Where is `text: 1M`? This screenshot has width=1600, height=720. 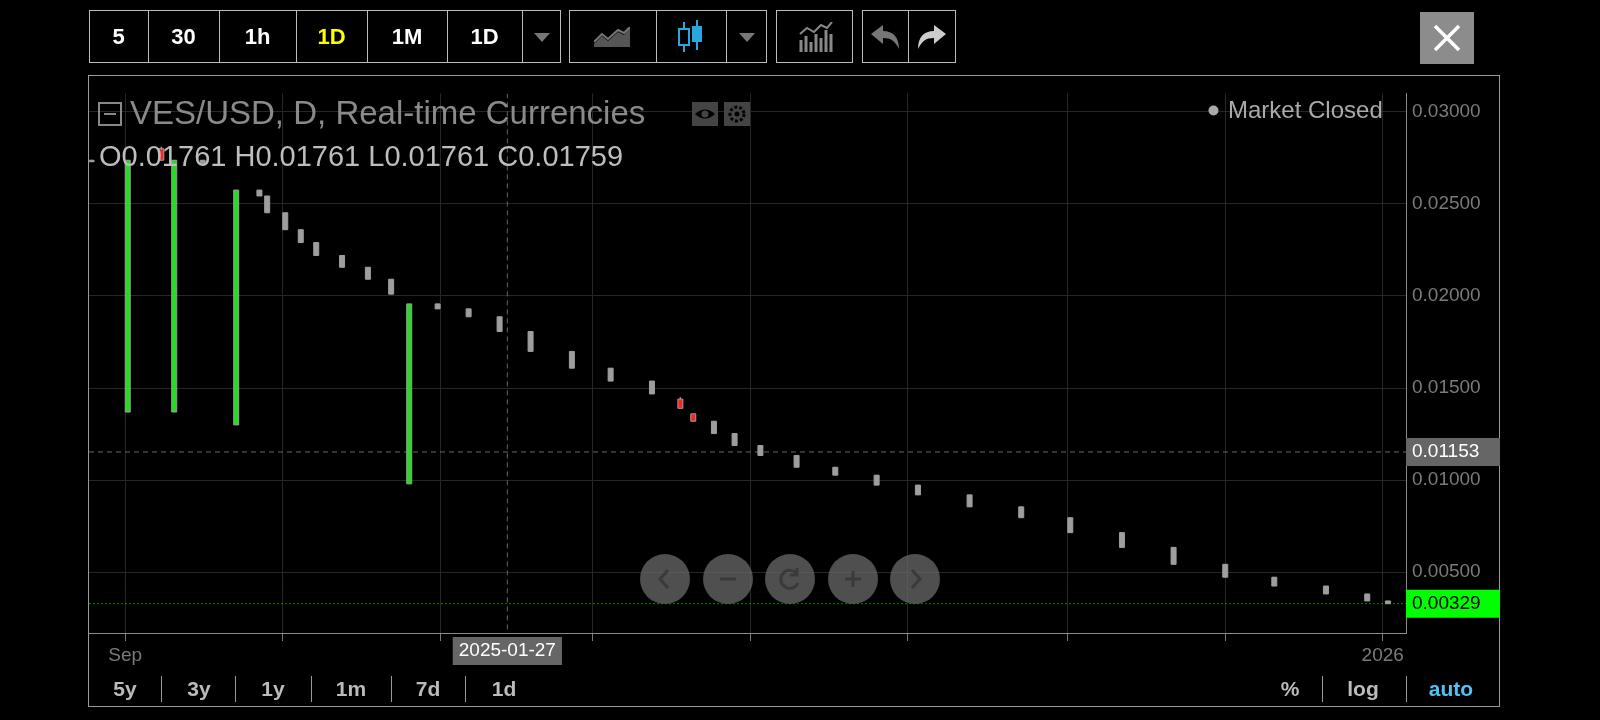
text: 1M is located at coordinates (407, 37).